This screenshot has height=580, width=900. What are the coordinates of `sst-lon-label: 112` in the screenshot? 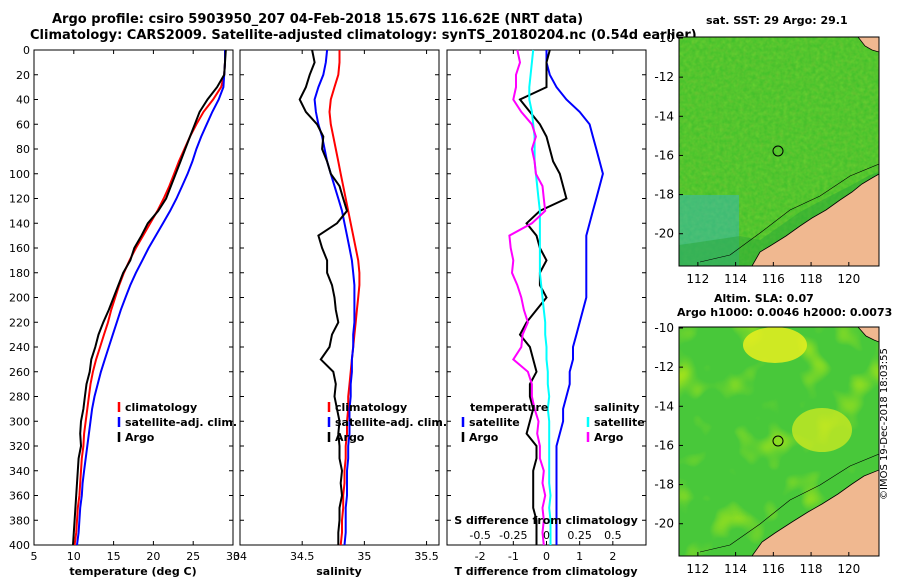 It's located at (697, 279).